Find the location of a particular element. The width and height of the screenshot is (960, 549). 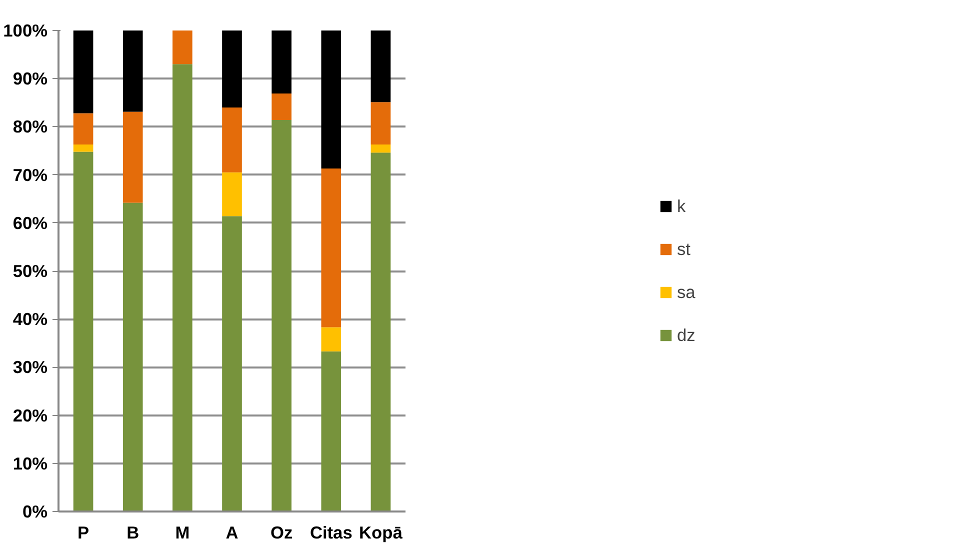

y-tick-label: 40% is located at coordinates (30, 319).